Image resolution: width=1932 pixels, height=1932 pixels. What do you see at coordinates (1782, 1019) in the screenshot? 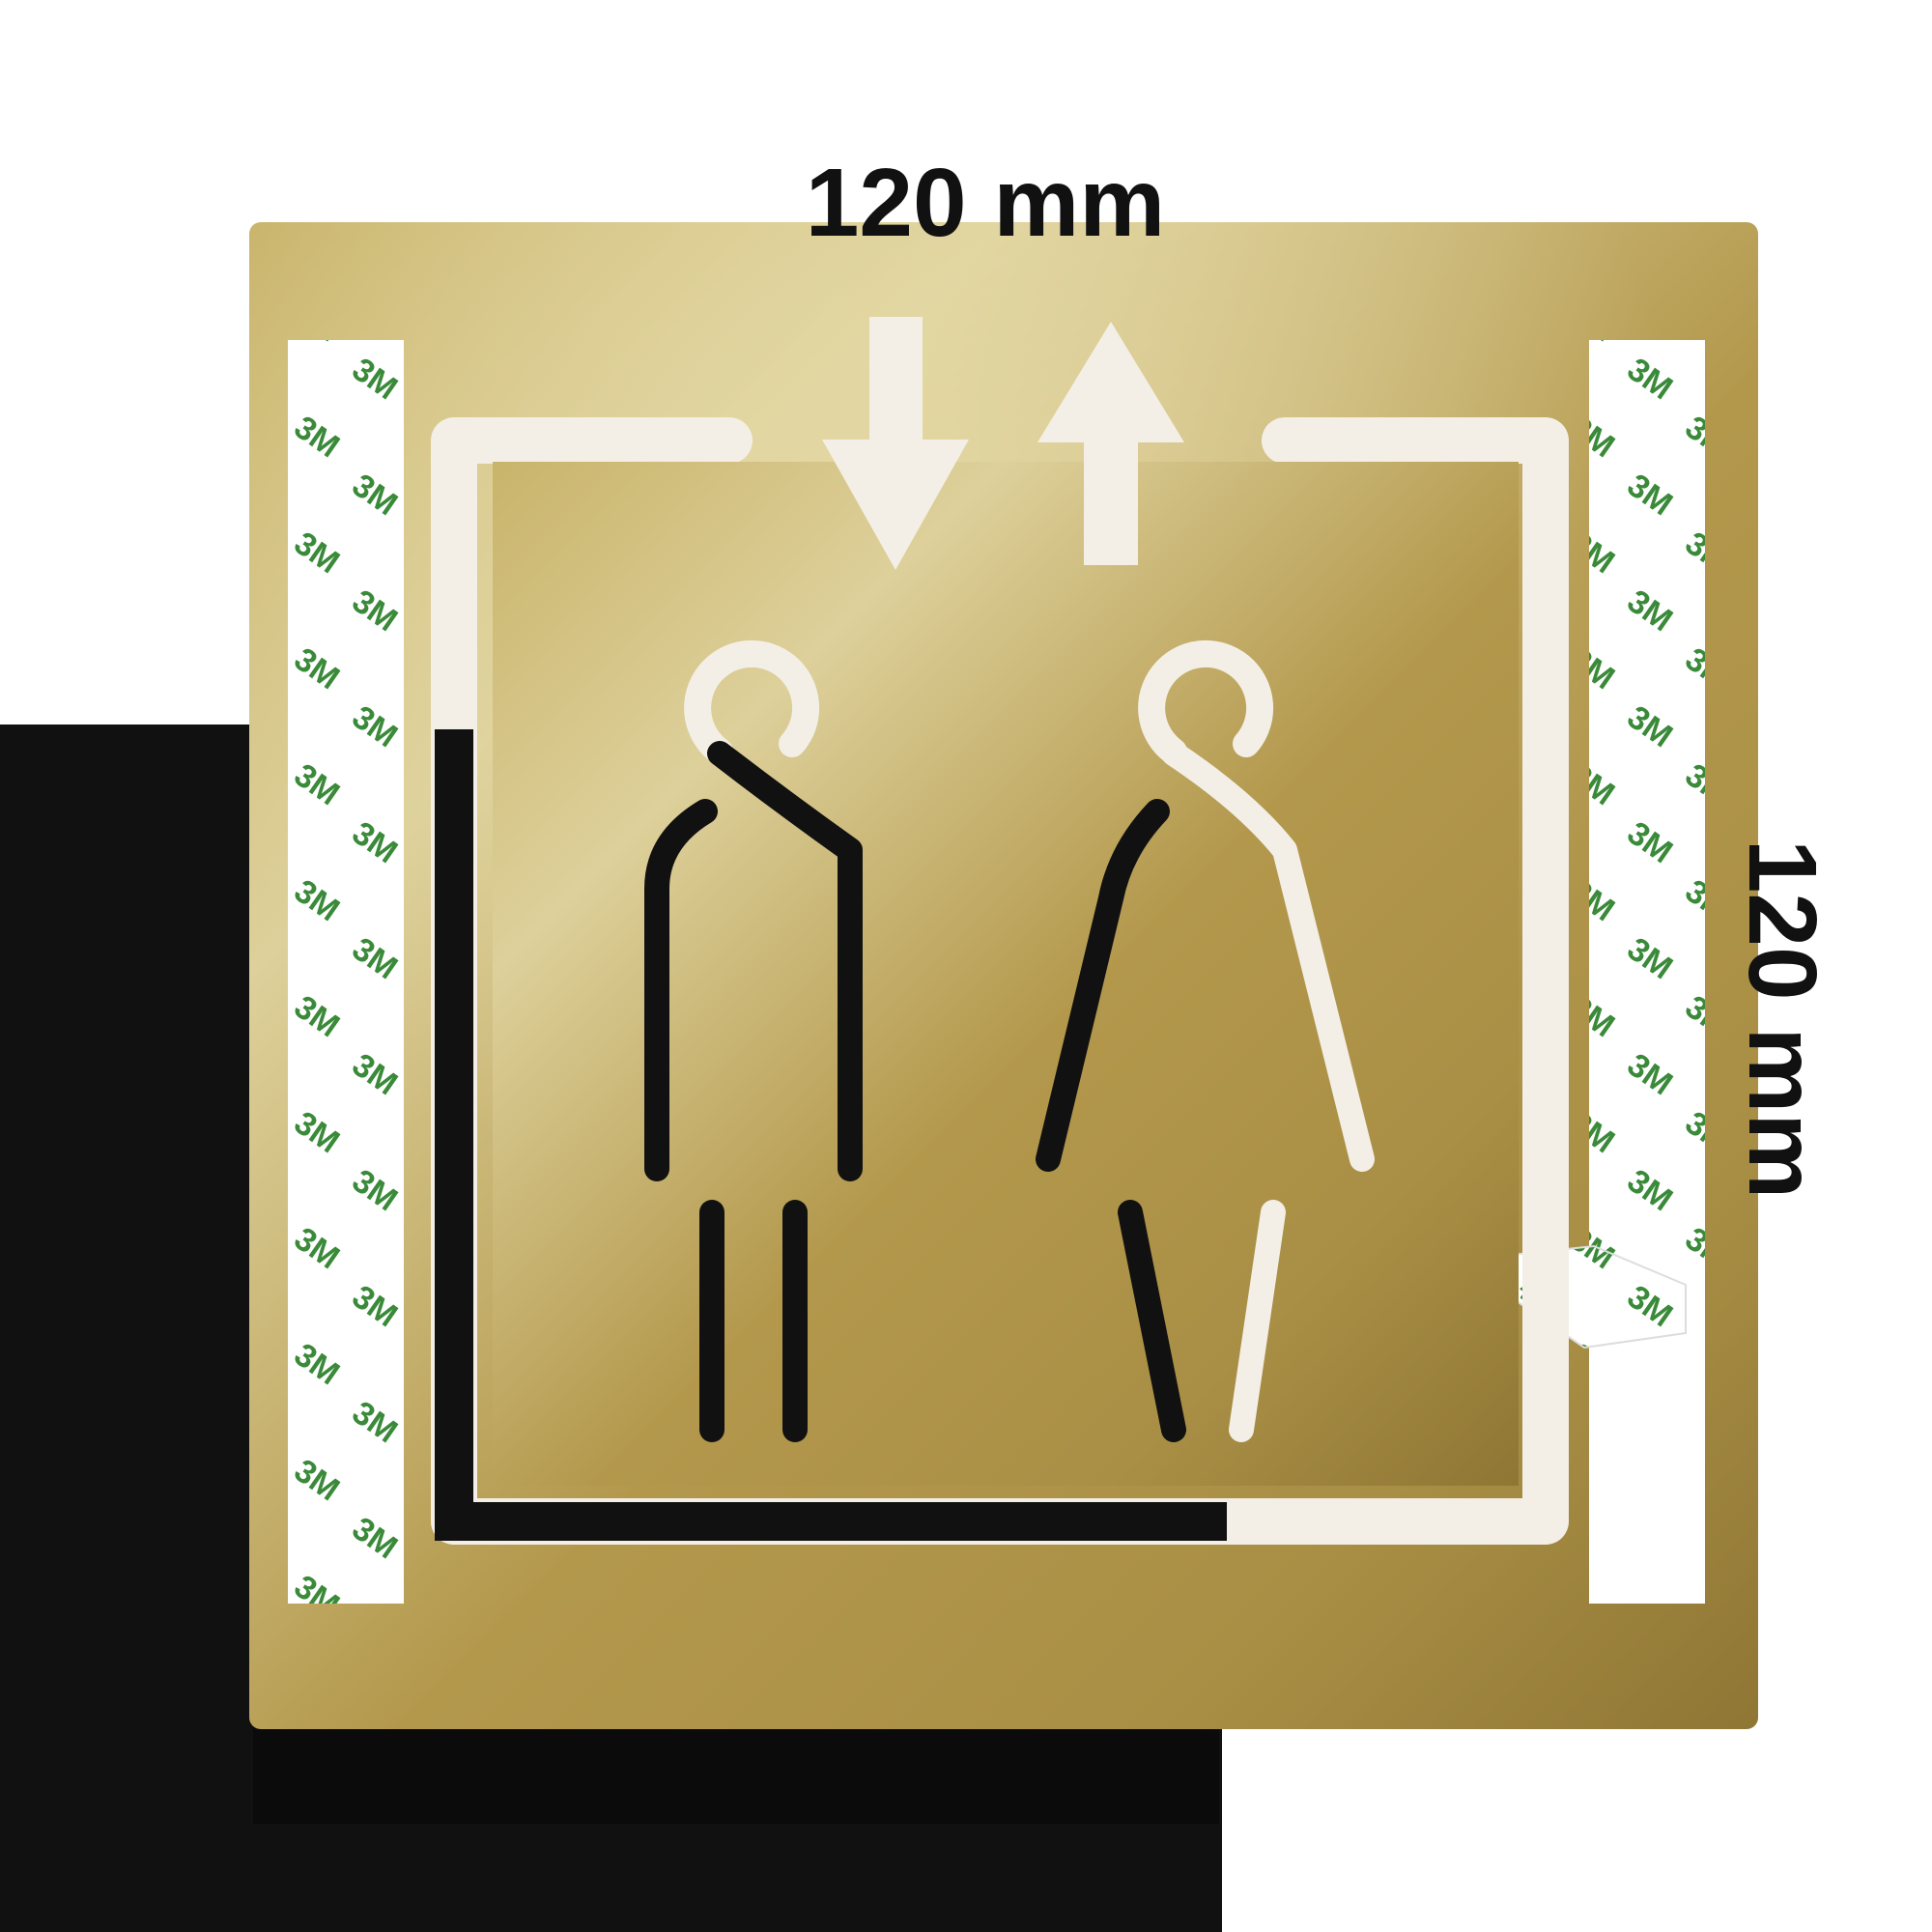
I see `height-dimension-label: 120 mm` at bounding box center [1782, 1019].